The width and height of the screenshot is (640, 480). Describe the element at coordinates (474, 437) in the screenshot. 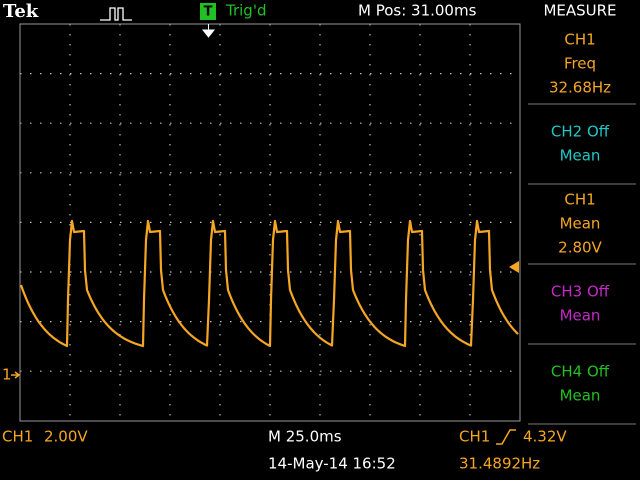

I see `trigger-source: CH1` at that location.